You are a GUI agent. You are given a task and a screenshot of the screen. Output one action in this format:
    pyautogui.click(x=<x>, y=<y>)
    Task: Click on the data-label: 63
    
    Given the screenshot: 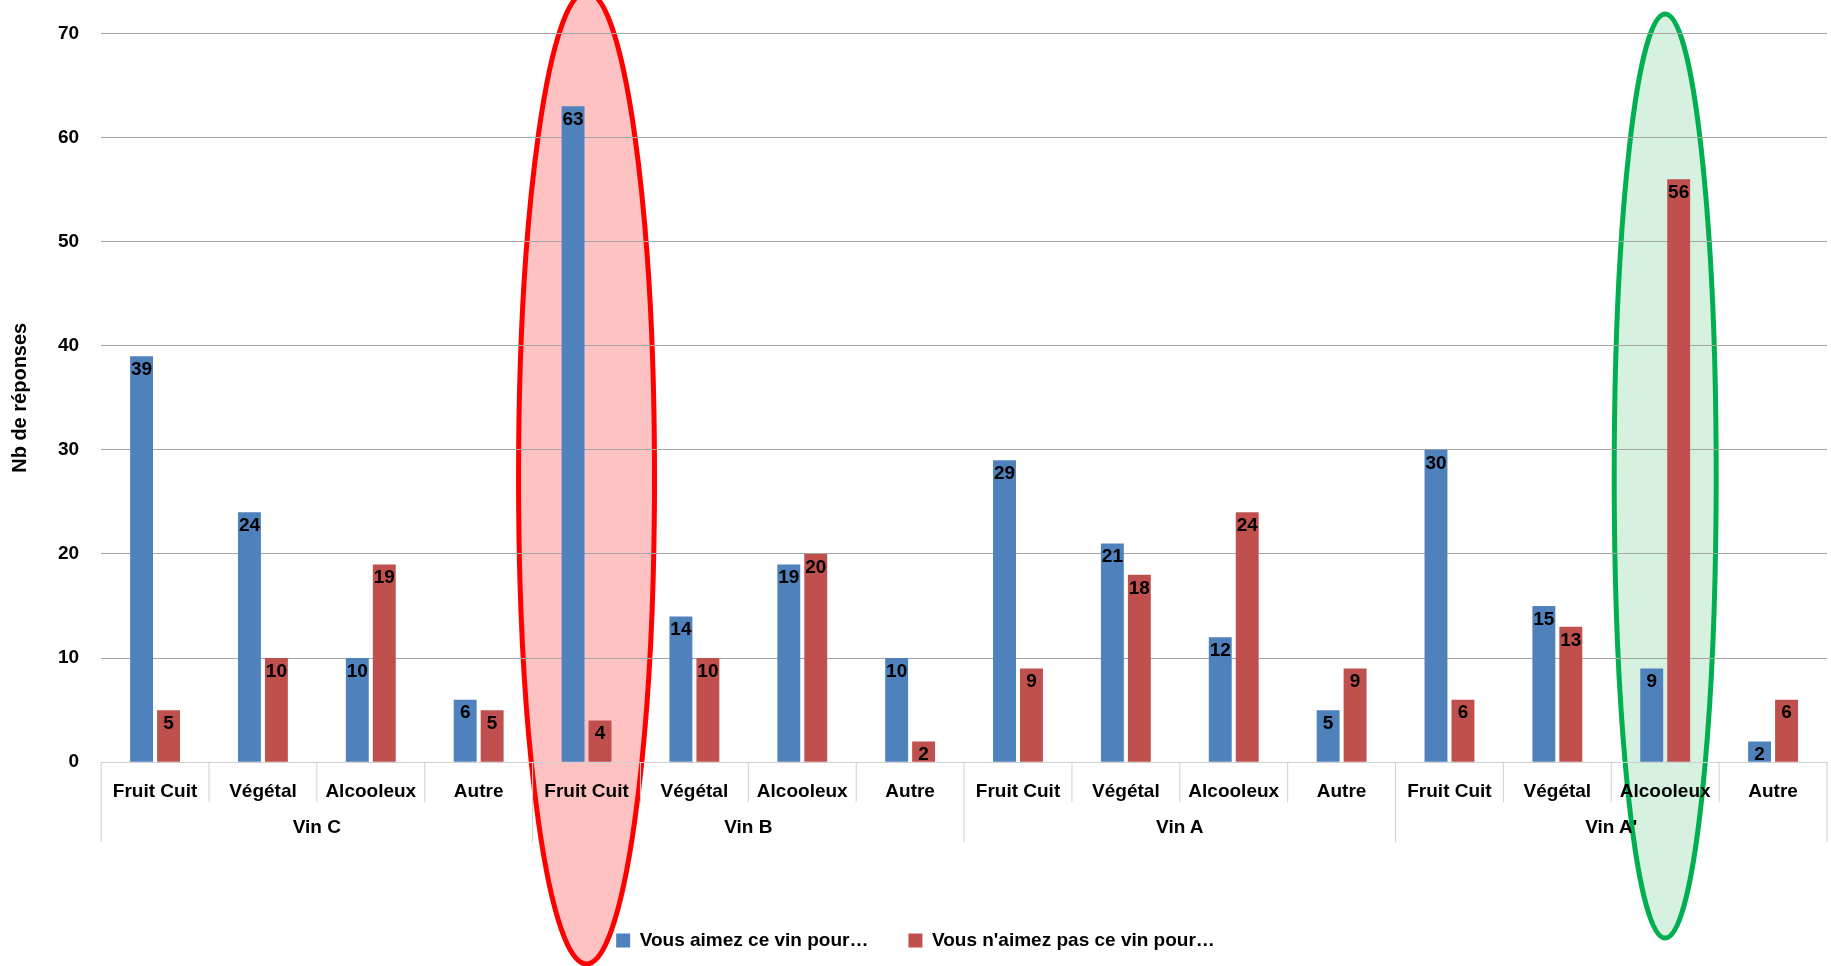 What is the action you would take?
    pyautogui.click(x=573, y=119)
    